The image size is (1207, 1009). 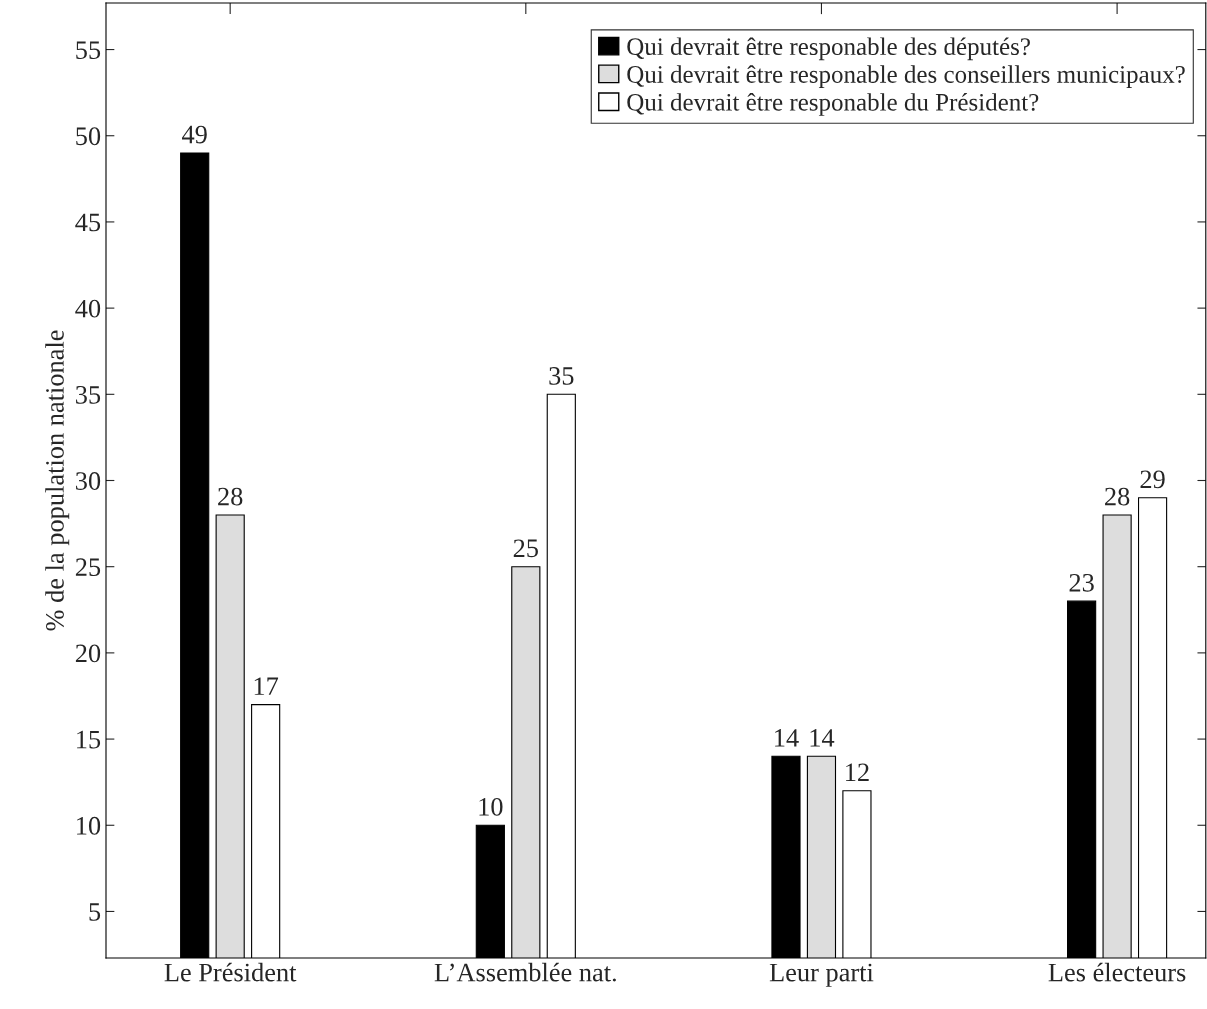 I want to click on y-axis-title: % de la population nationale, so click(x=57, y=480).